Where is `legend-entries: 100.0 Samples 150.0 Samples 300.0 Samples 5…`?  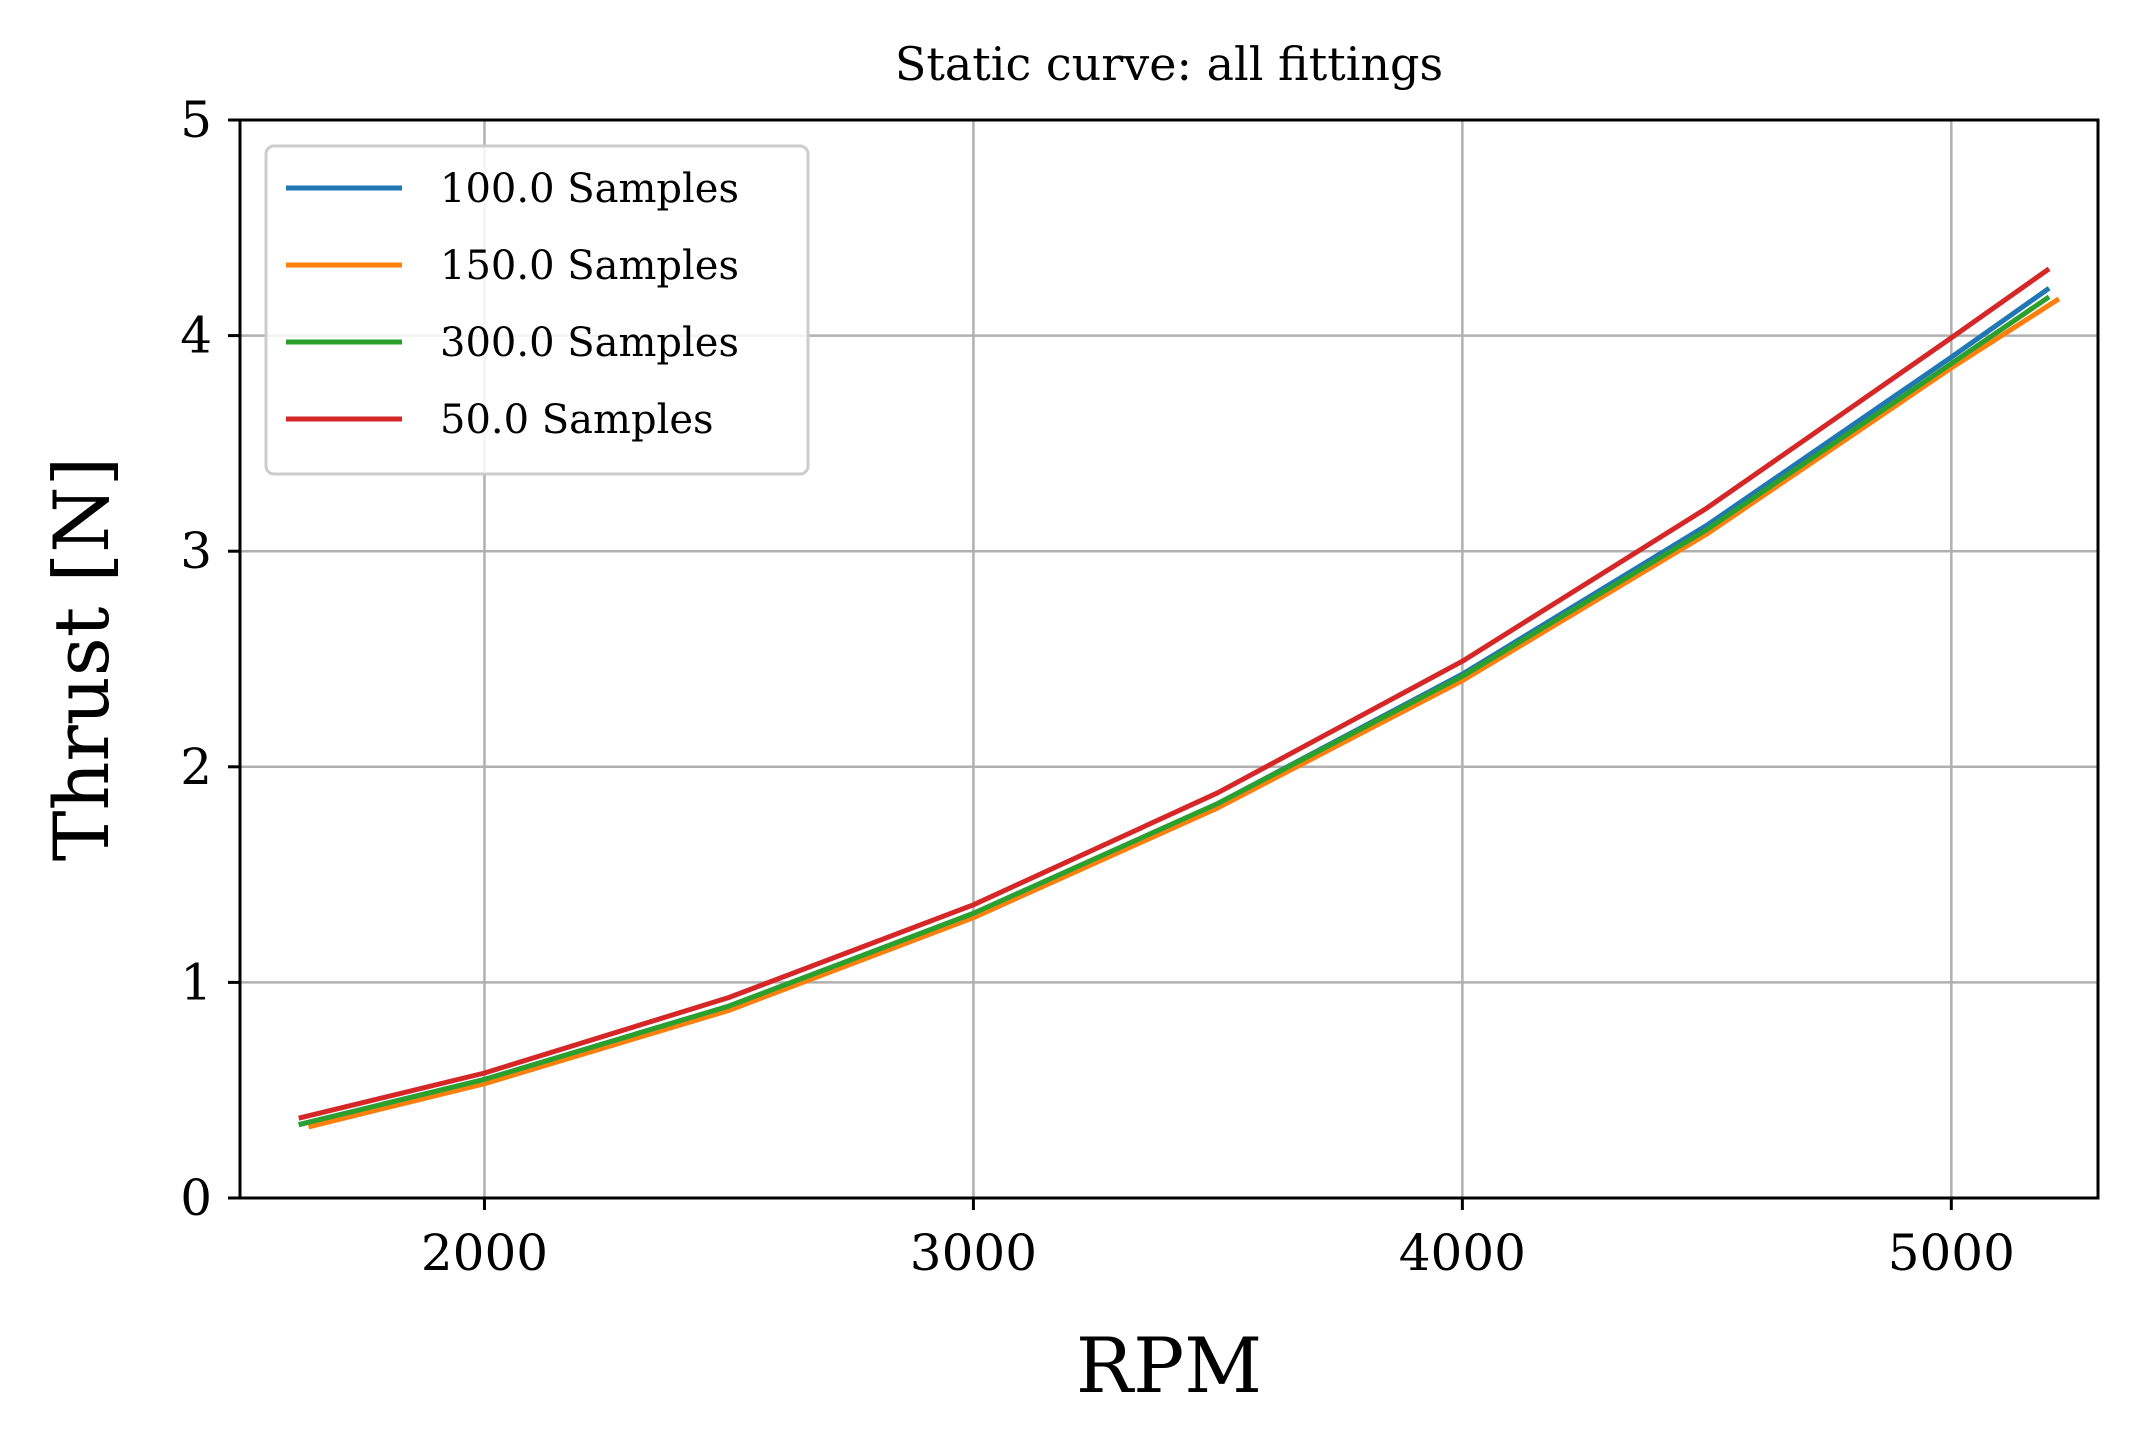 legend-entries: 100.0 Samples 150.0 Samples 300.0 Samples 5… is located at coordinates (512, 304).